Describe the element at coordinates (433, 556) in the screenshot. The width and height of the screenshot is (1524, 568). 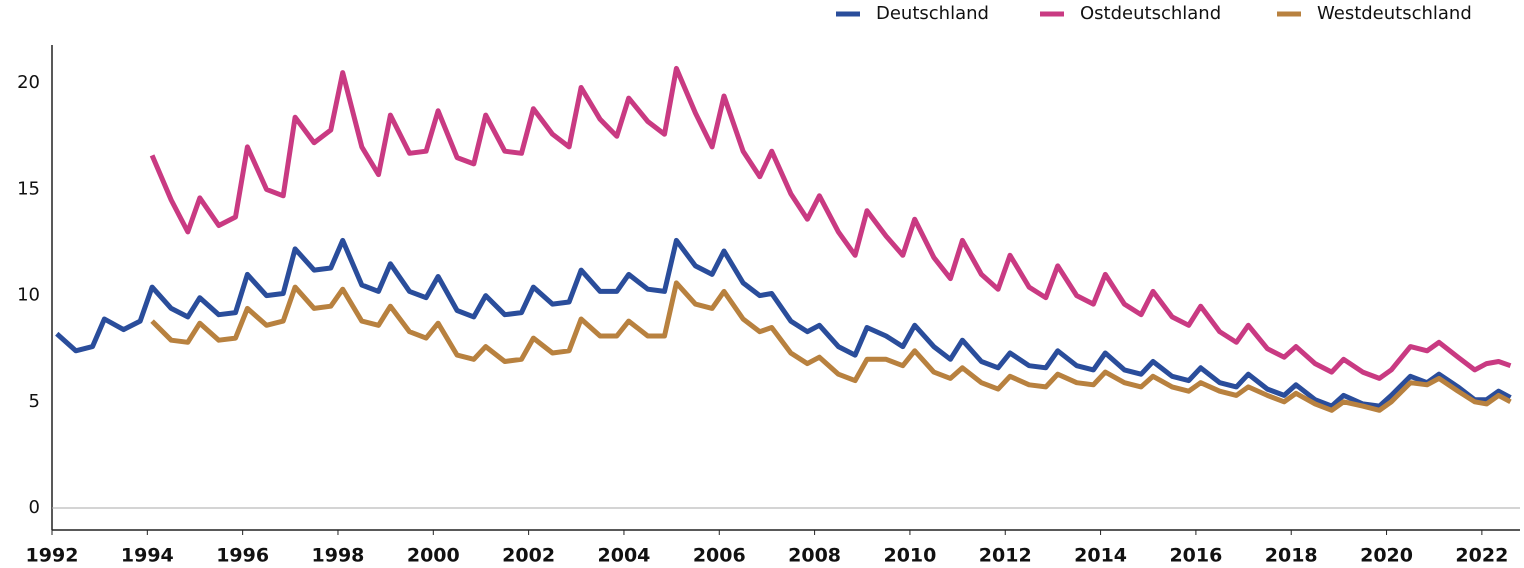
I see `x-tick-label: 2000` at that location.